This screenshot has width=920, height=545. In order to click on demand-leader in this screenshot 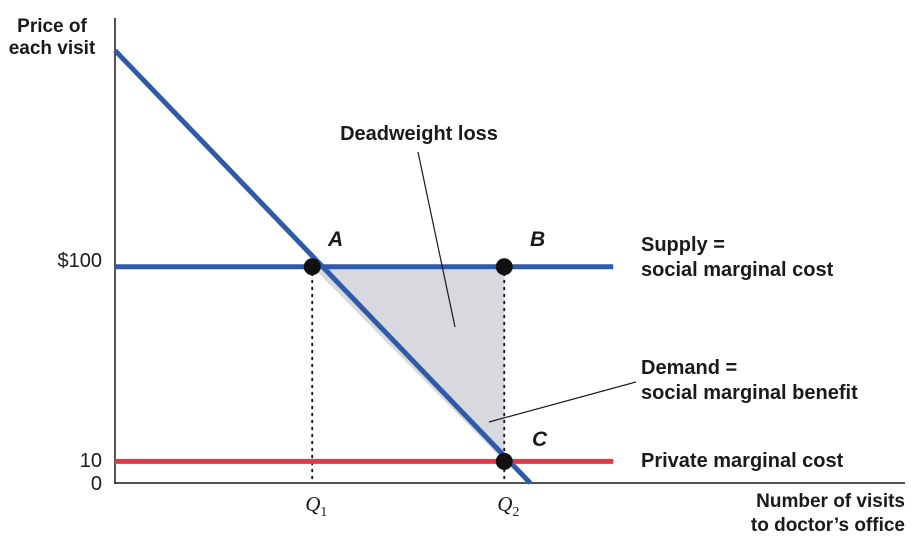, I will do `click(562, 402)`.